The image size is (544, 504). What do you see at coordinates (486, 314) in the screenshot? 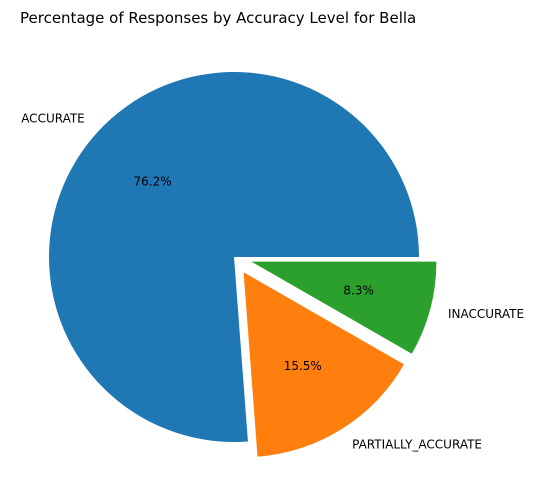
I see `slice-label-inaccurate: INACCURATE` at bounding box center [486, 314].